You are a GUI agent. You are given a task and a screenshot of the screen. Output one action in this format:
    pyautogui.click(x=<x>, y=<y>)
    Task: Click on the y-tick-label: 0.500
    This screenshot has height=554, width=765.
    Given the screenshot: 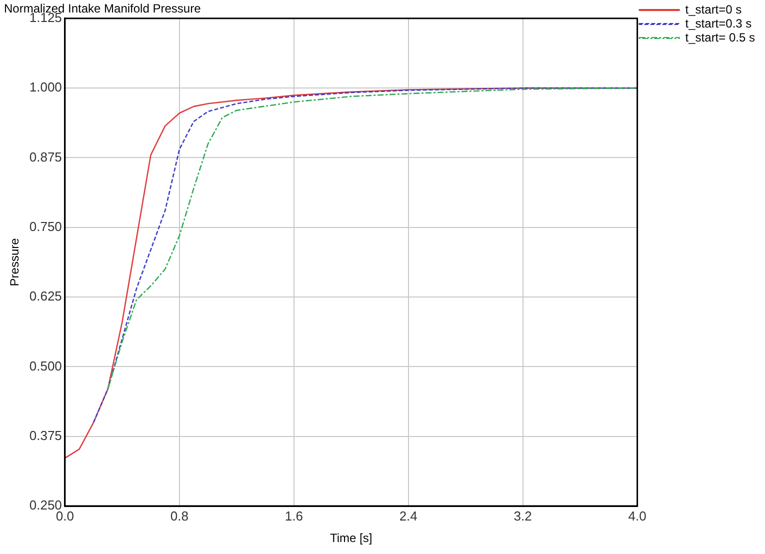 What is the action you would take?
    pyautogui.click(x=45, y=366)
    